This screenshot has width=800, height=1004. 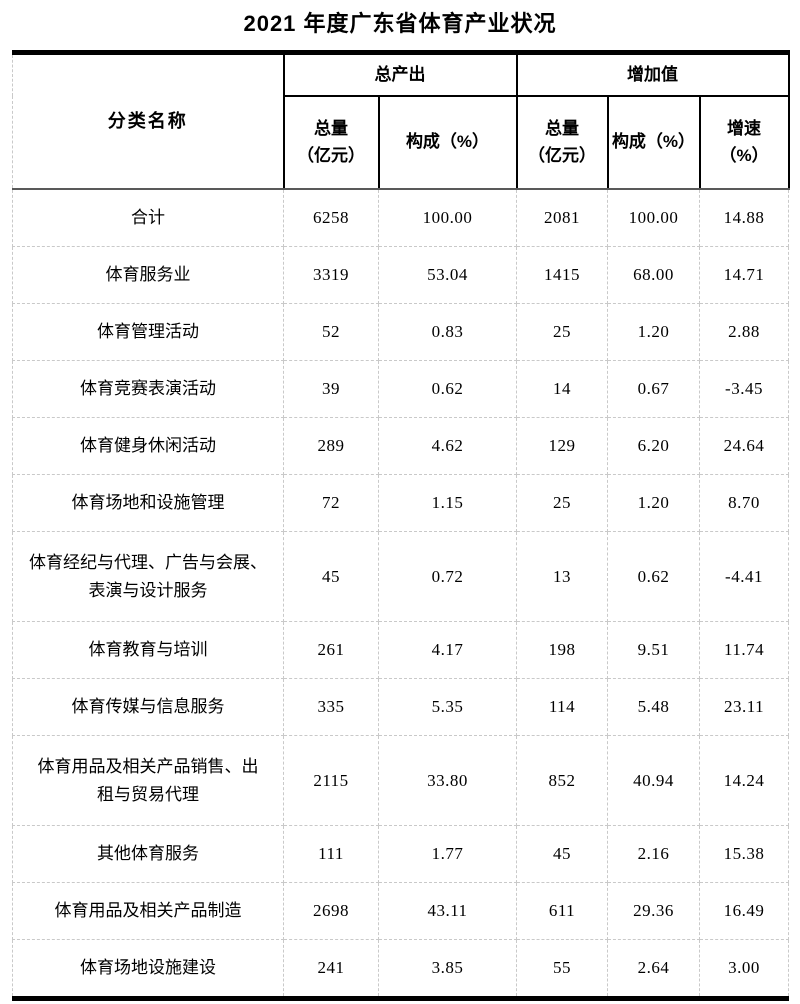 What do you see at coordinates (652, 74) in the screenshot?
I see `header-group-added-value: 增加值` at bounding box center [652, 74].